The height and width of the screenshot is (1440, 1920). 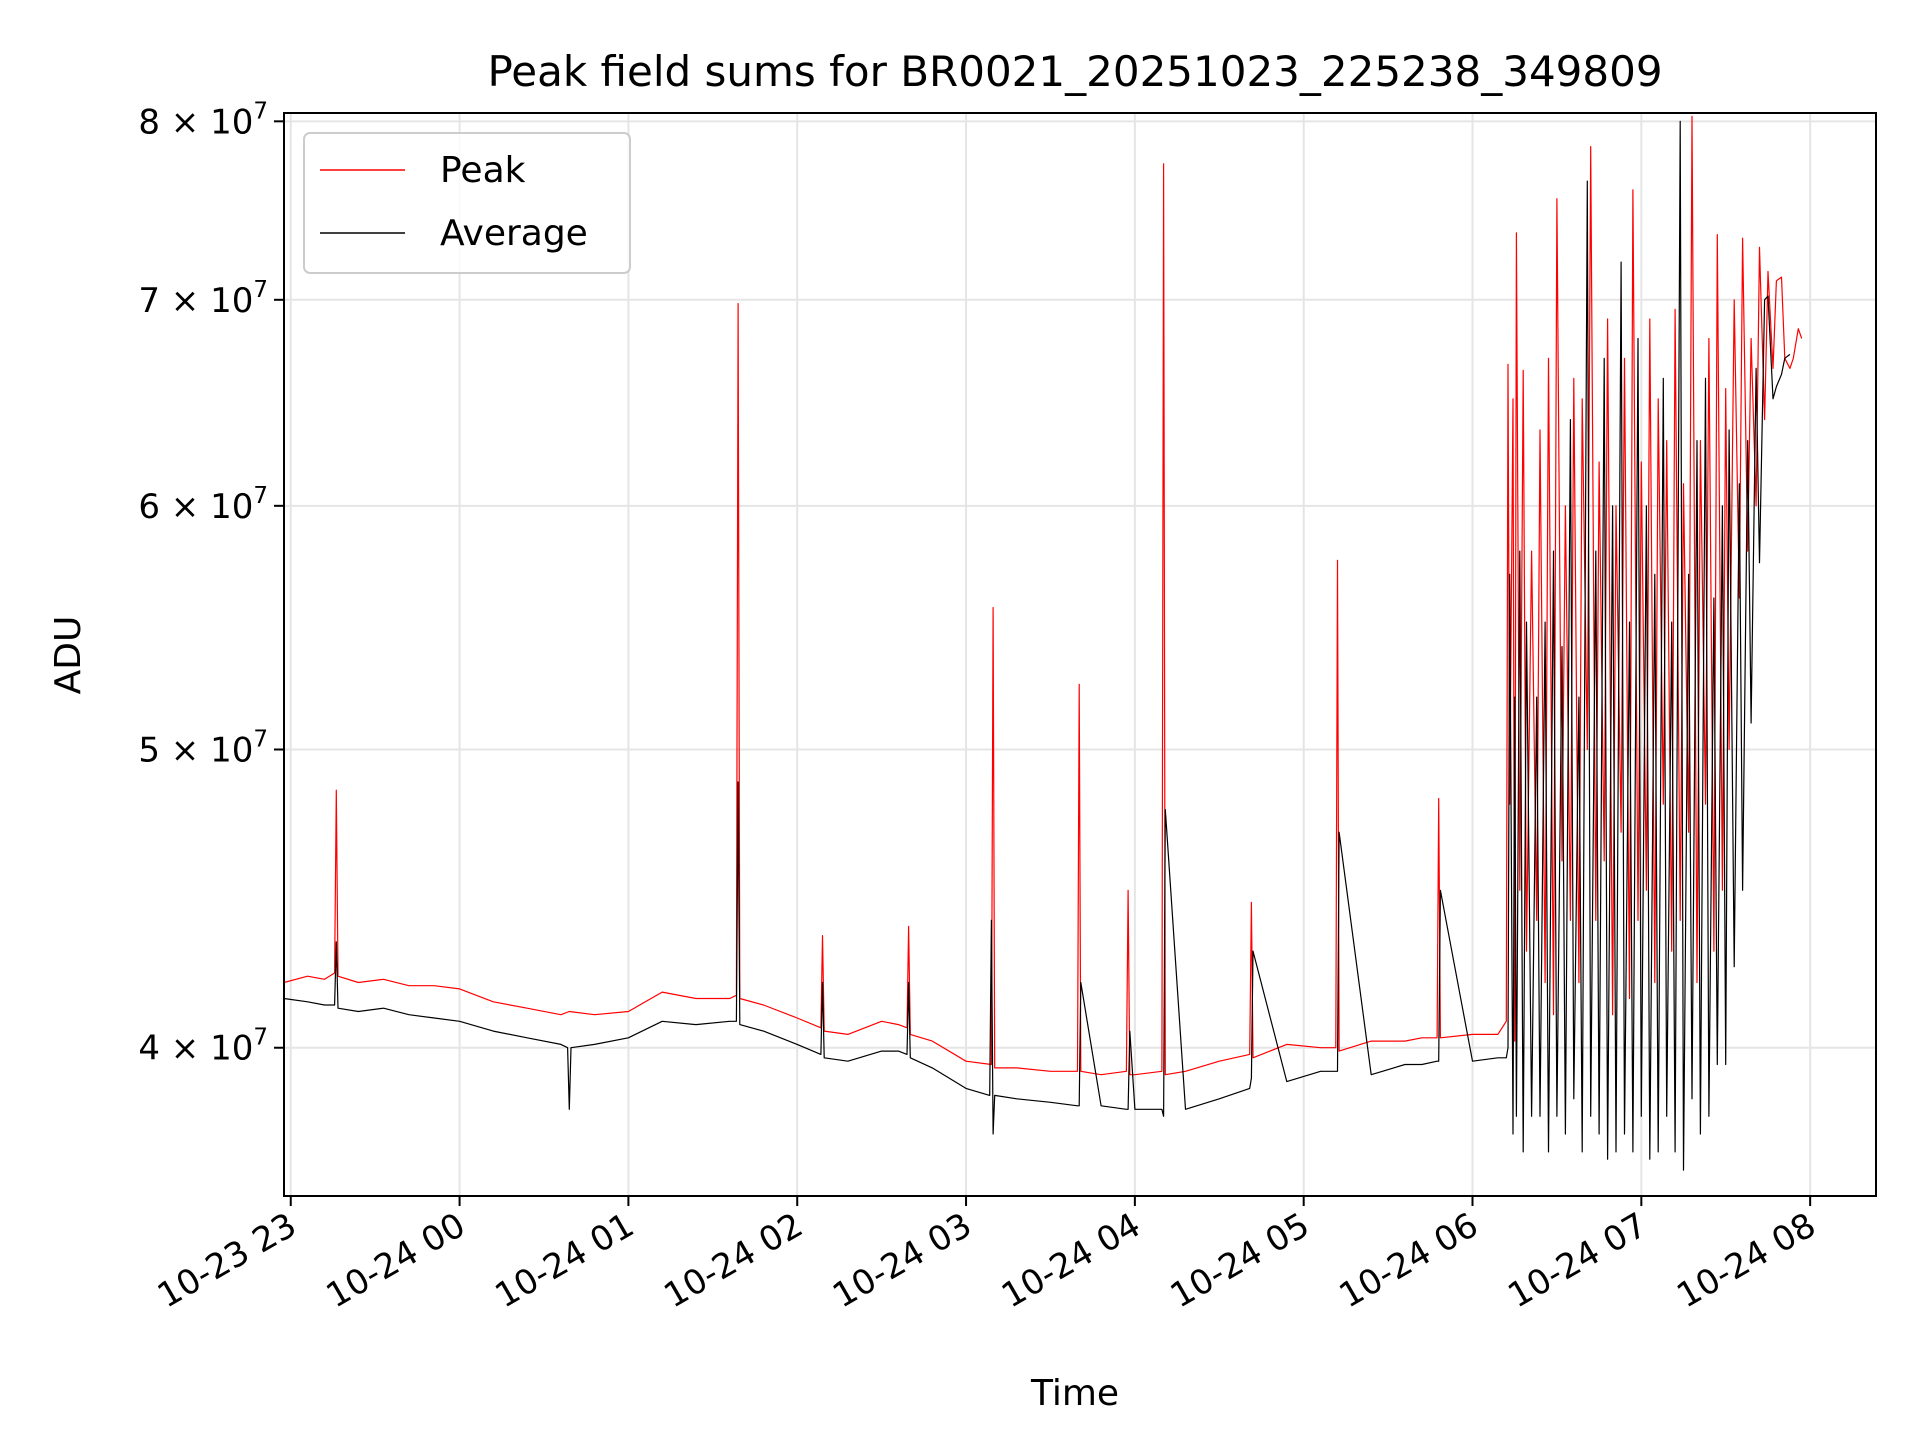 What do you see at coordinates (203, 748) in the screenshot?
I see `y-tick-label: 5 × 107` at bounding box center [203, 748].